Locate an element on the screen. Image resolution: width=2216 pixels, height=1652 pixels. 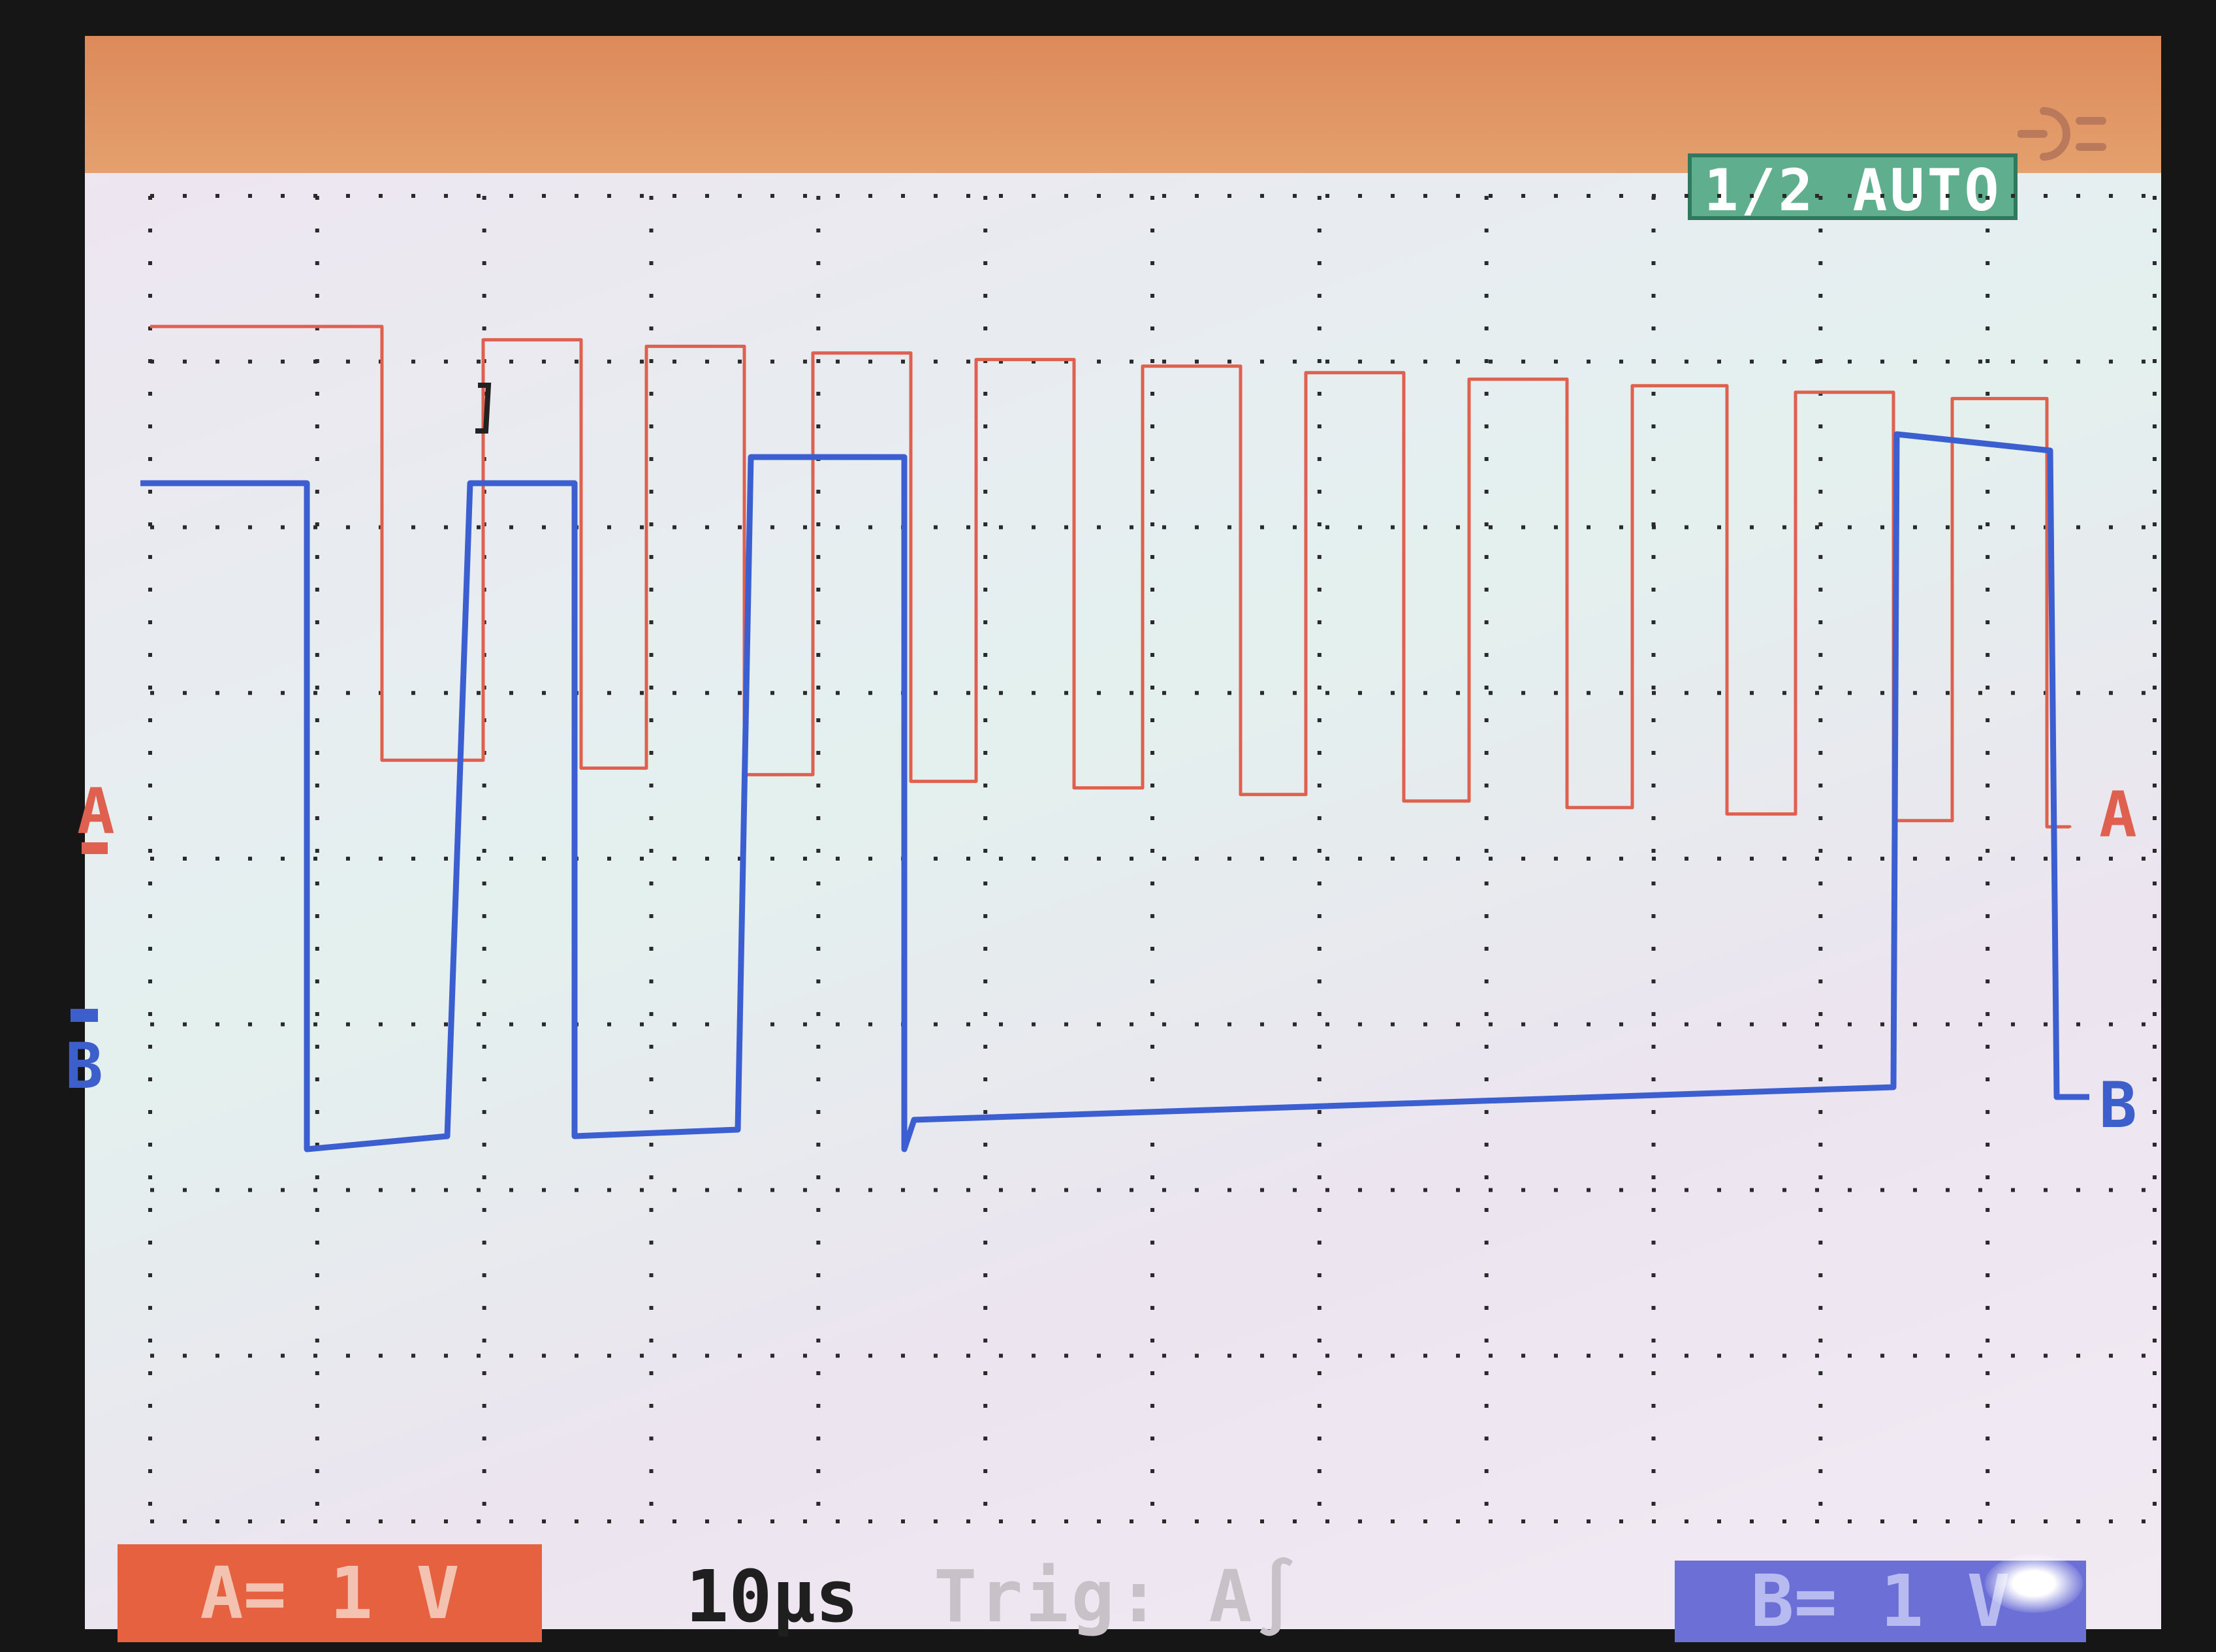
channel-a-scale: A= 1 V is located at coordinates (330, 1593).